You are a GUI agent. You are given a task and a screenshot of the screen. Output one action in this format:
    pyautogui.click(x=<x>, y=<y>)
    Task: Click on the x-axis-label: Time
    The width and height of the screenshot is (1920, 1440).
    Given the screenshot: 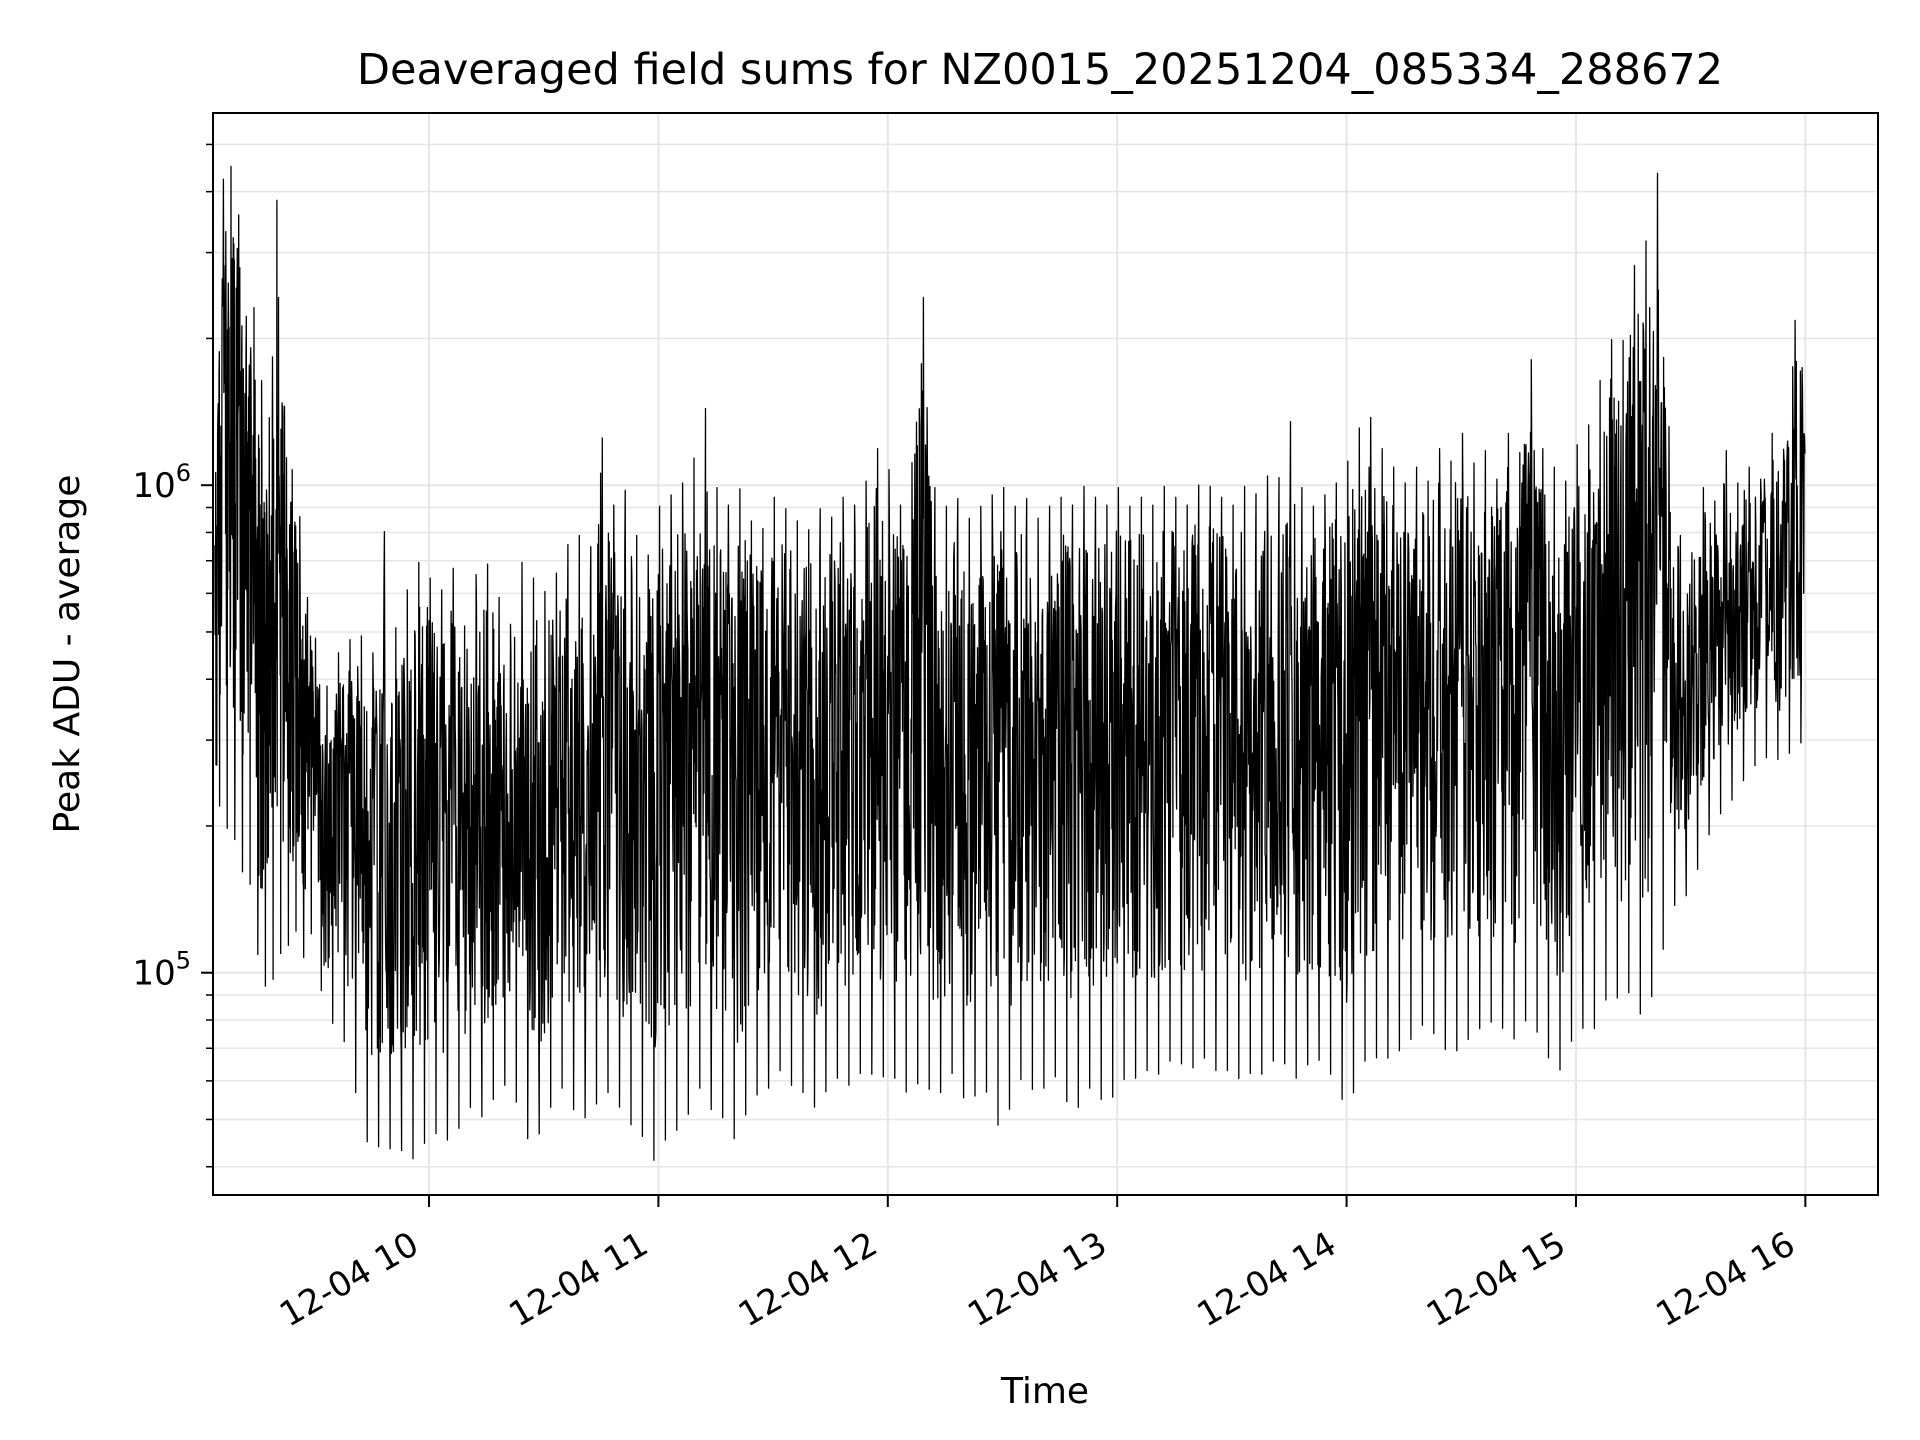 What is the action you would take?
    pyautogui.click(x=1044, y=1391)
    